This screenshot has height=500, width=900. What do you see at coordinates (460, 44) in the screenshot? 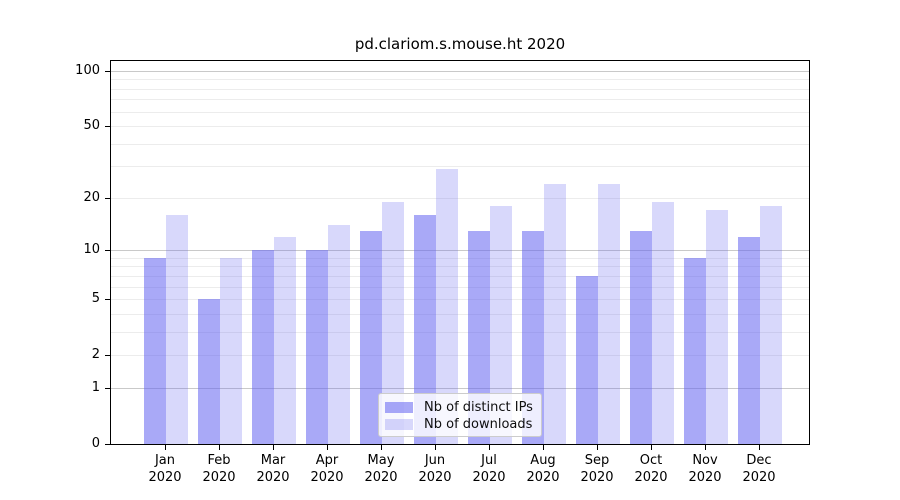
I see `chart-title: pd.clariom.s.mouse.ht 2020` at bounding box center [460, 44].